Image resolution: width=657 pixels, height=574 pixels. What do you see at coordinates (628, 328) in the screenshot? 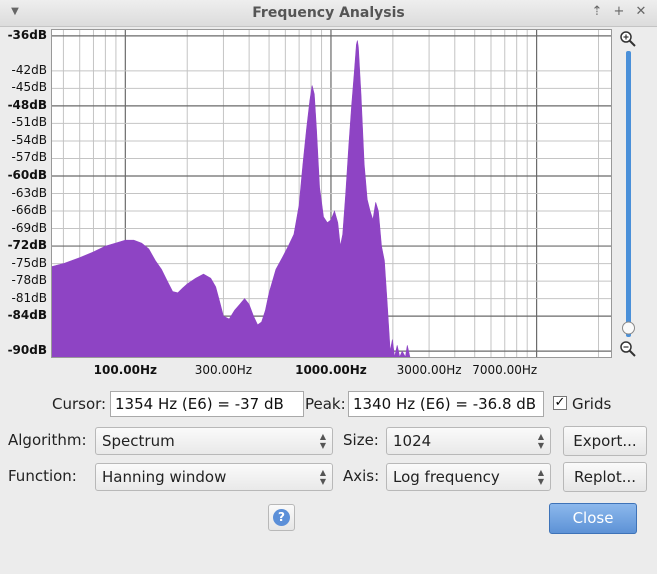
I see `zoom-handle` at bounding box center [628, 328].